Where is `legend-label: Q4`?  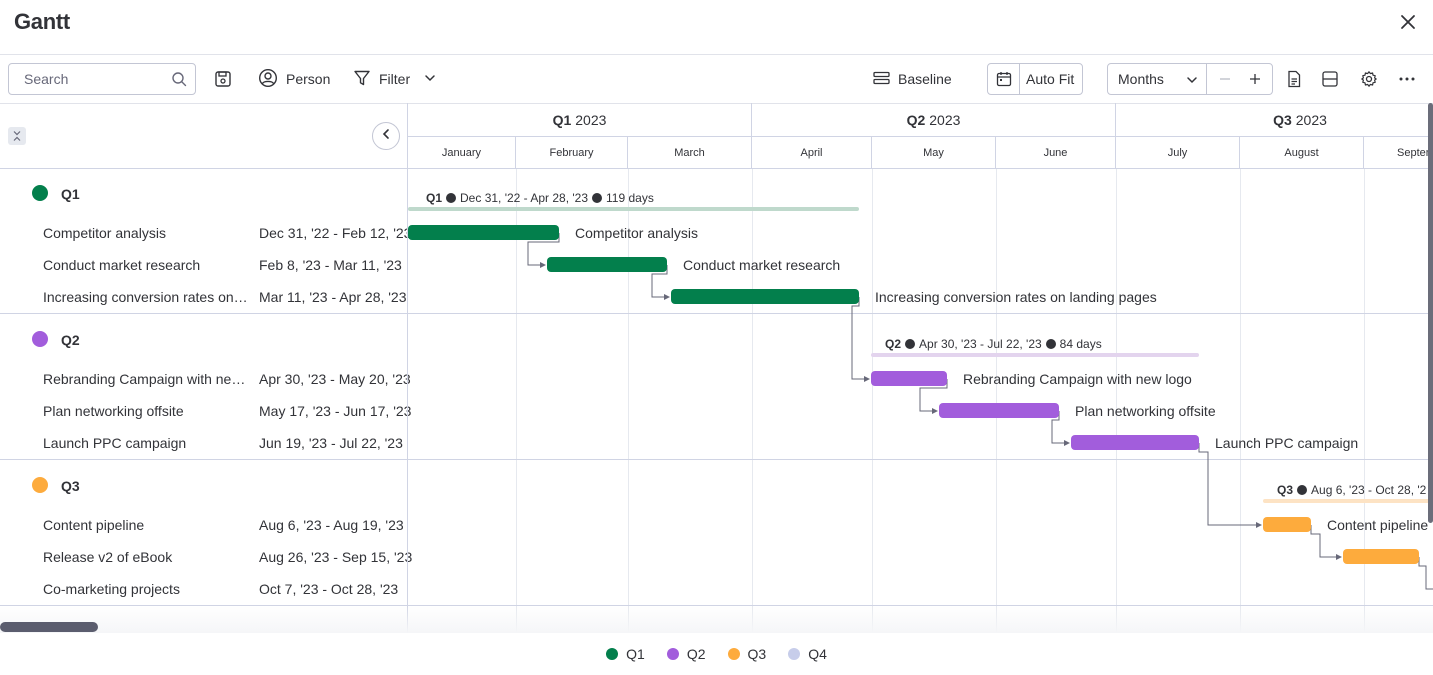 legend-label: Q4 is located at coordinates (817, 654).